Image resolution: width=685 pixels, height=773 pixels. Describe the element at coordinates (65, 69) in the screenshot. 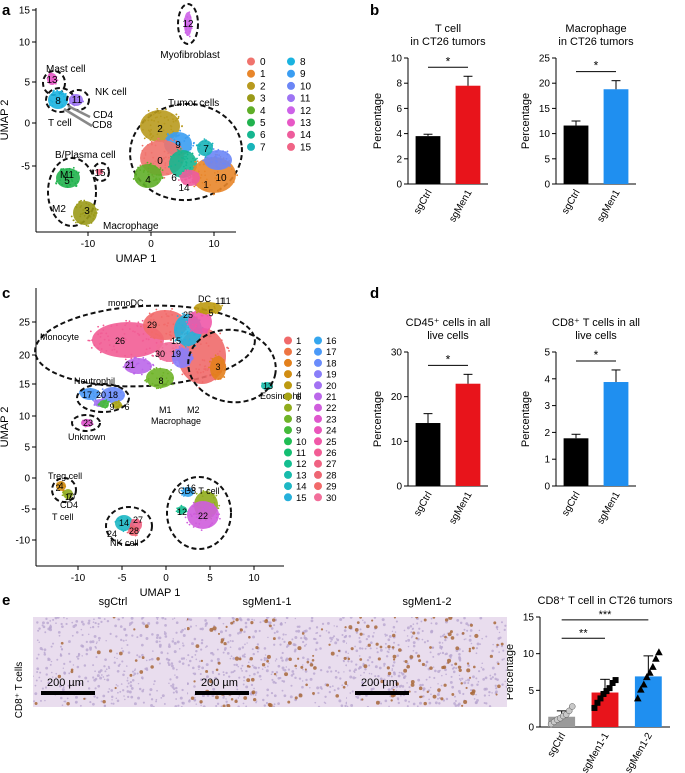

I see `annotation: Mast cell` at that location.